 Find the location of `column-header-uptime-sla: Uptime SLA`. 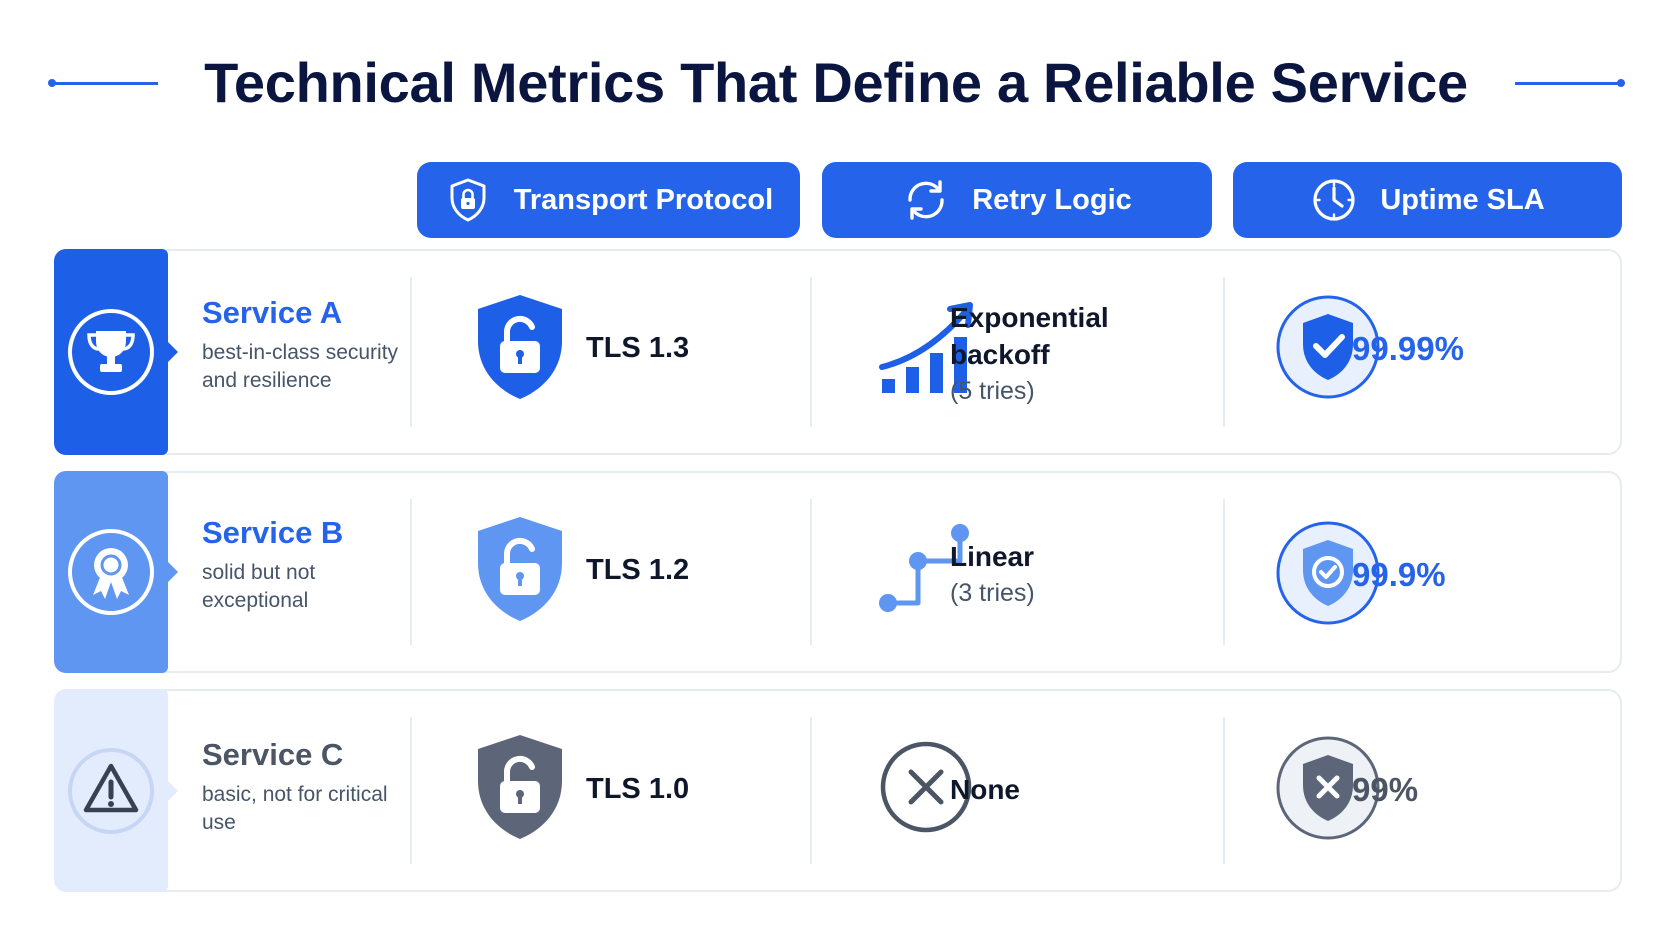

column-header-uptime-sla: Uptime SLA is located at coordinates (1427, 200).